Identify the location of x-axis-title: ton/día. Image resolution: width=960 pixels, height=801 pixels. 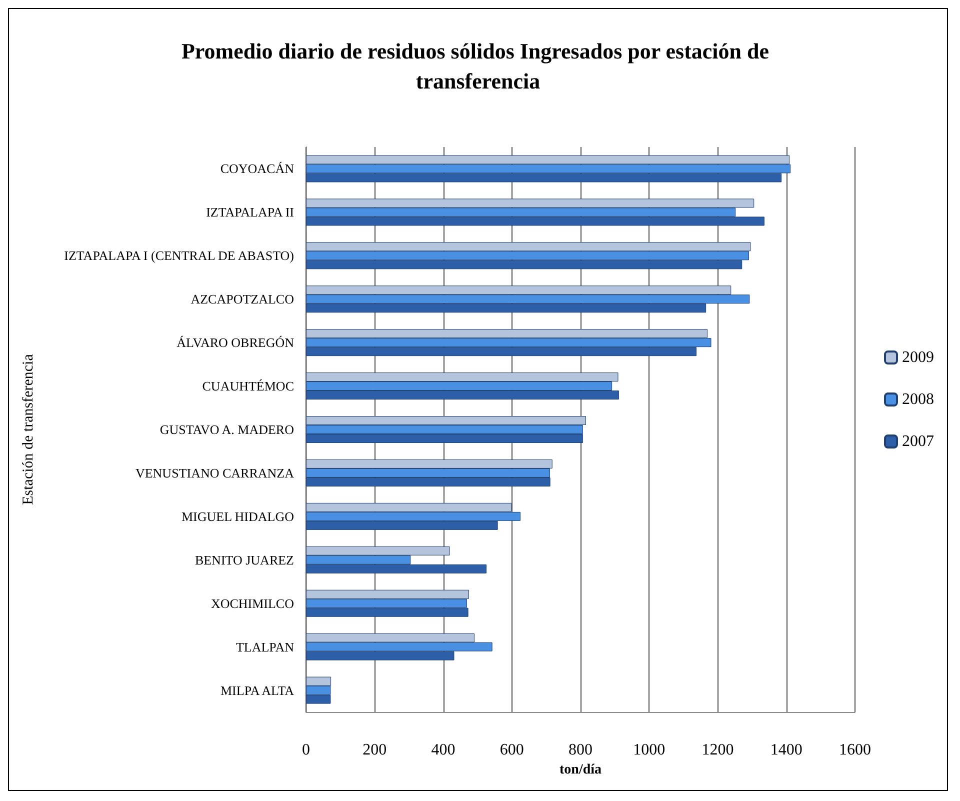
(580, 770).